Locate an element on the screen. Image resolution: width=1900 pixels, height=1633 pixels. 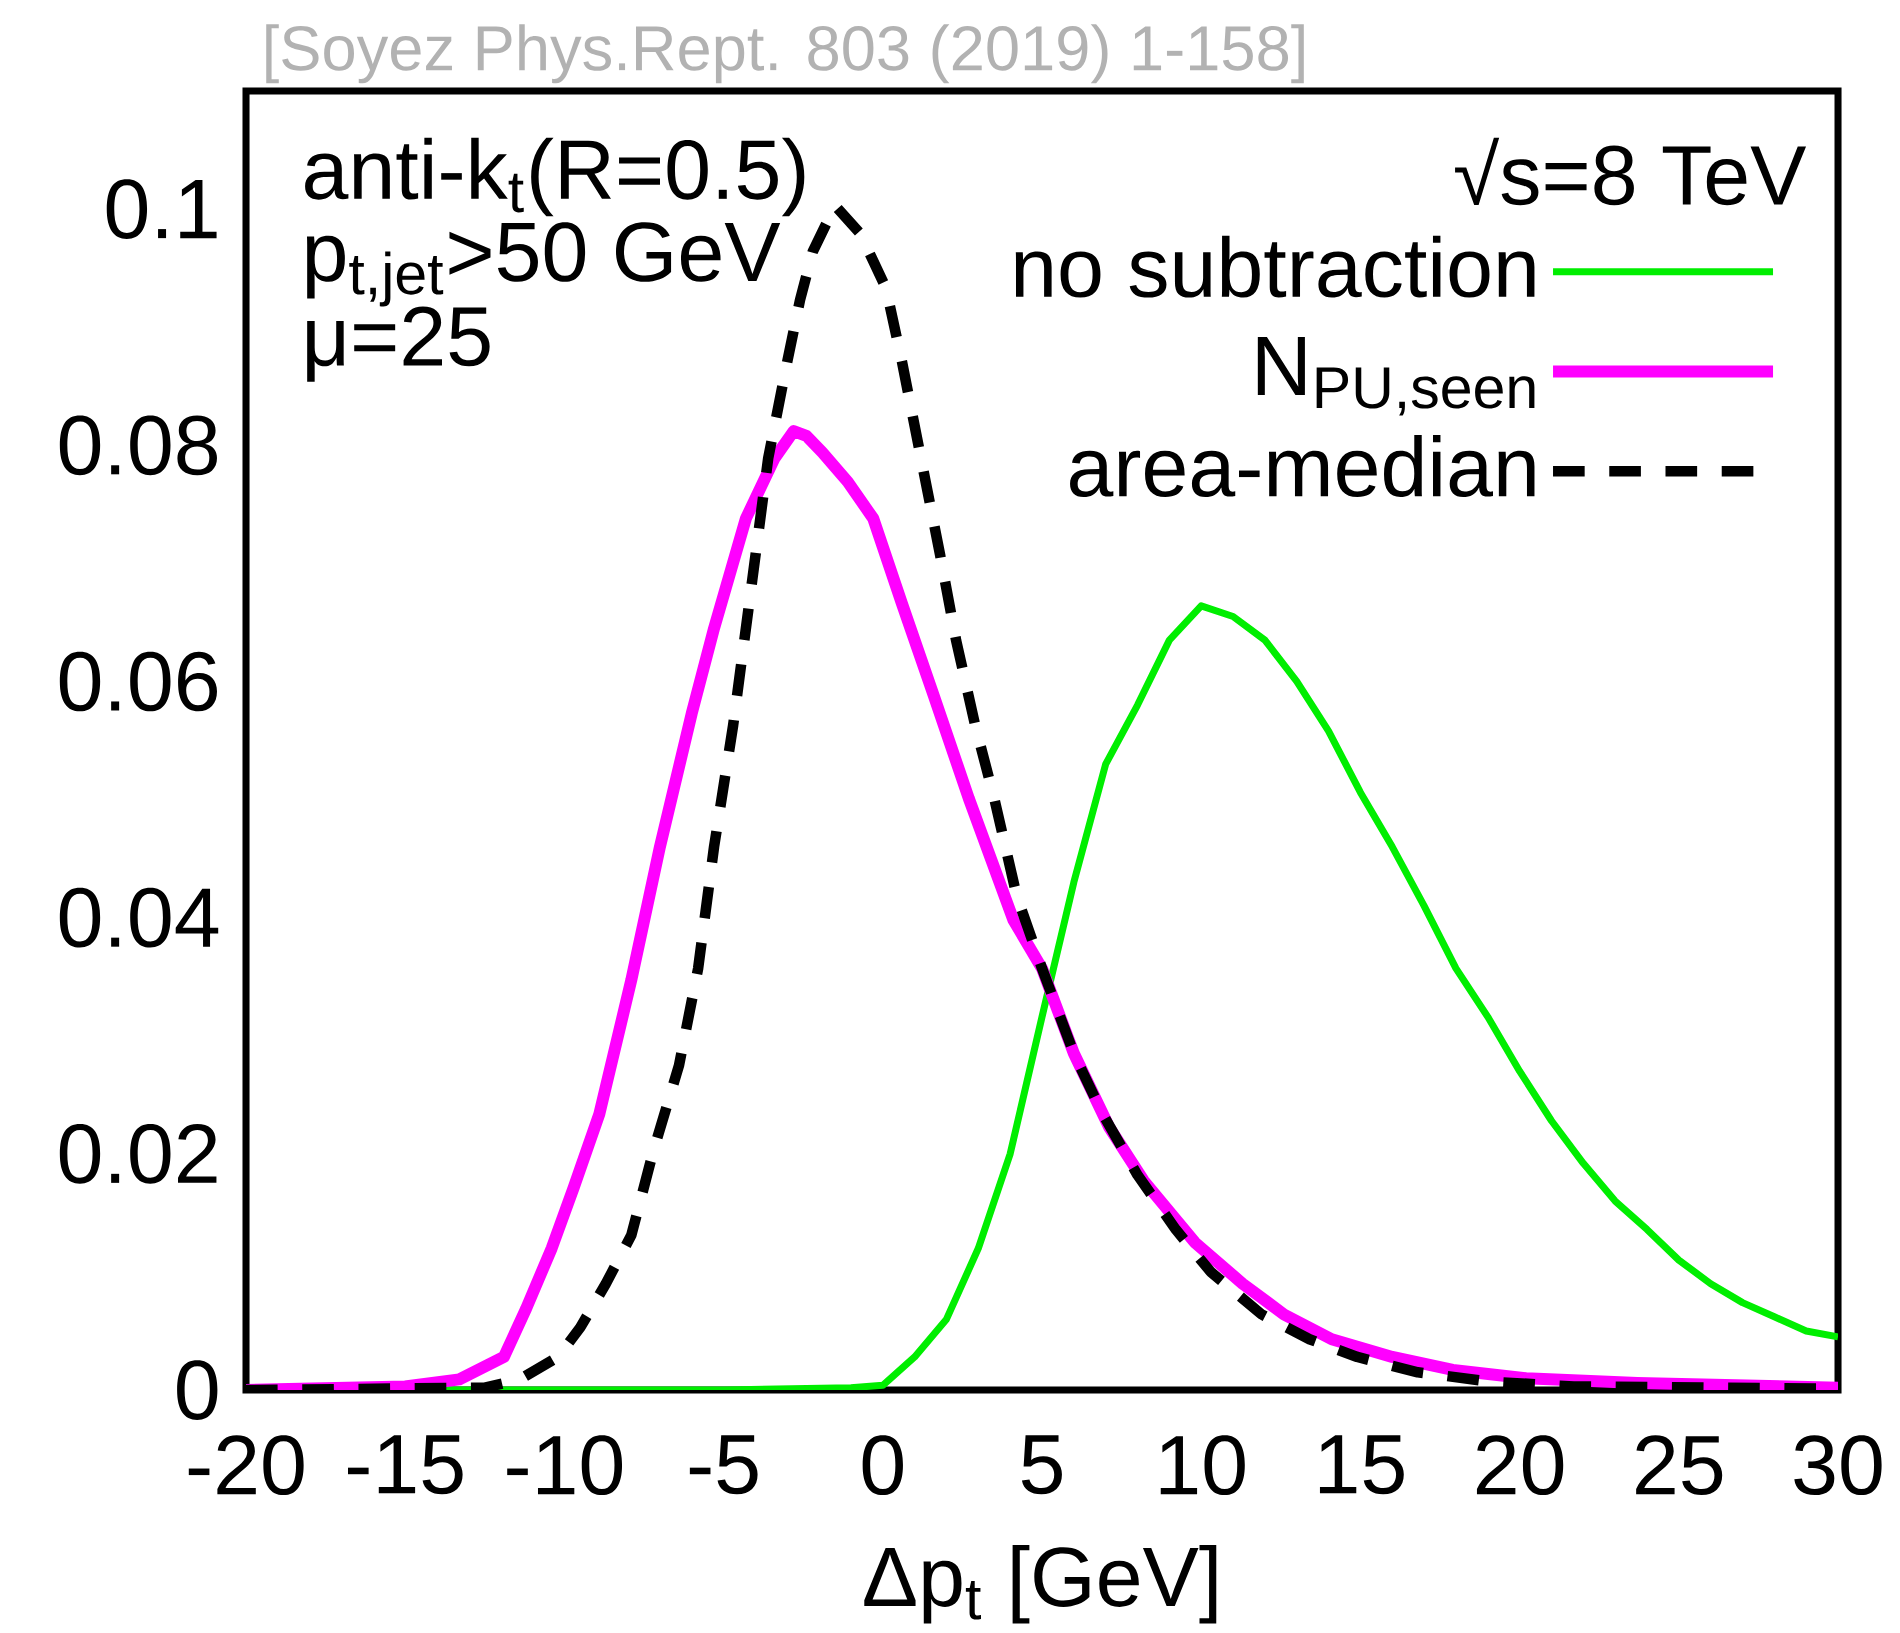
x-tick-label: 10 is located at coordinates (1202, 1465).